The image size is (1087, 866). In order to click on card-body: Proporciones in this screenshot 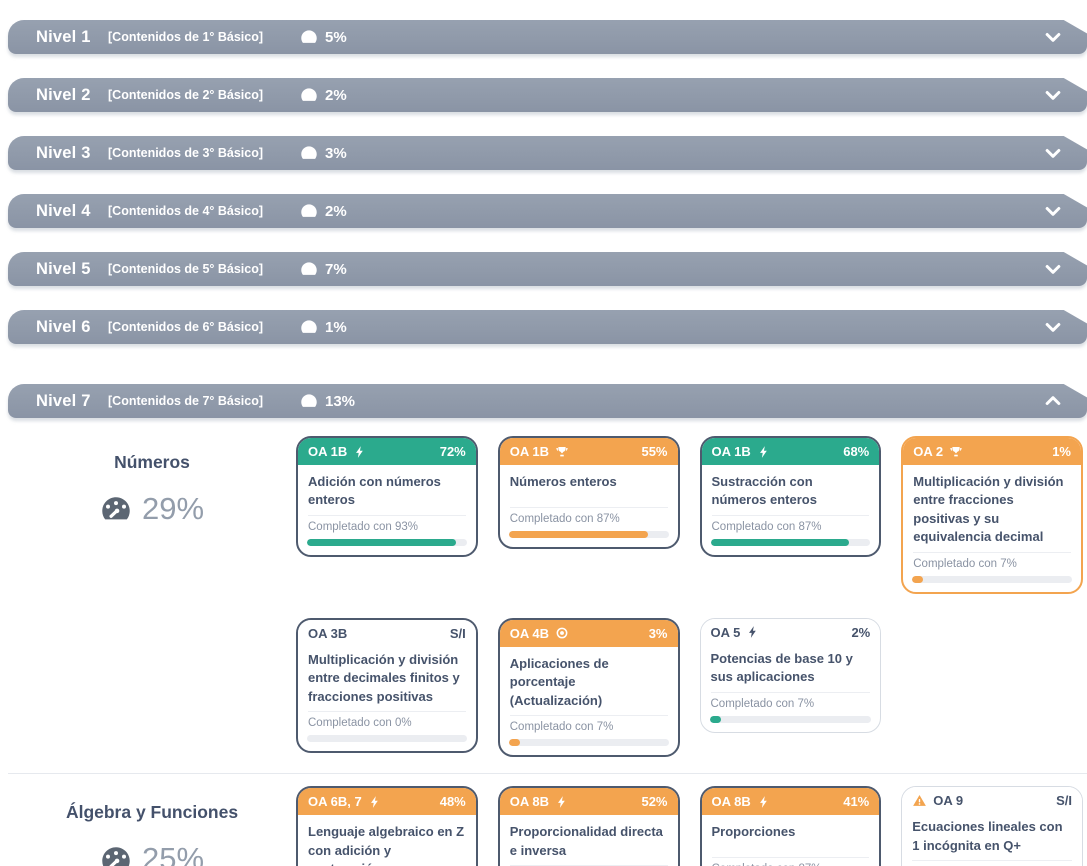, I will do `click(791, 836)`.